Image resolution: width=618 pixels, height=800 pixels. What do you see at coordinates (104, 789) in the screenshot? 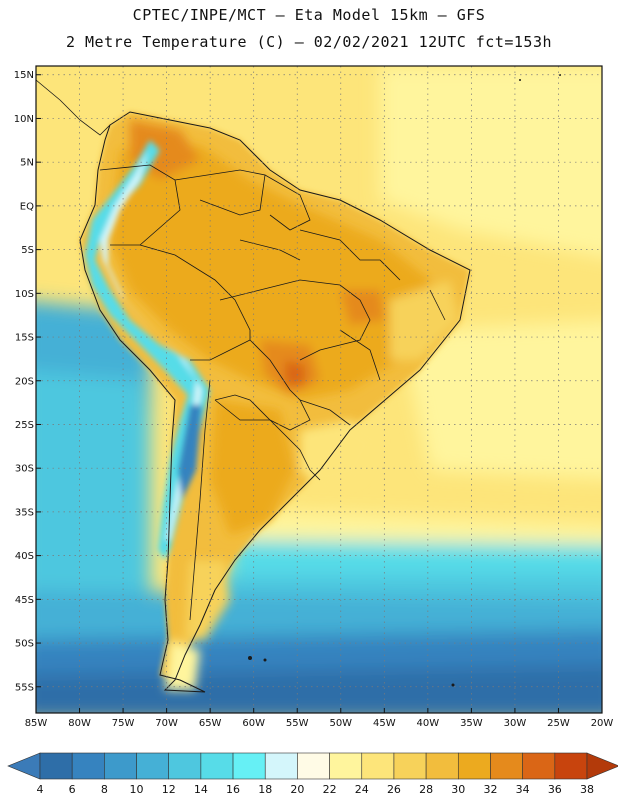
I see `colorbar-tick-label: 8` at bounding box center [104, 789].